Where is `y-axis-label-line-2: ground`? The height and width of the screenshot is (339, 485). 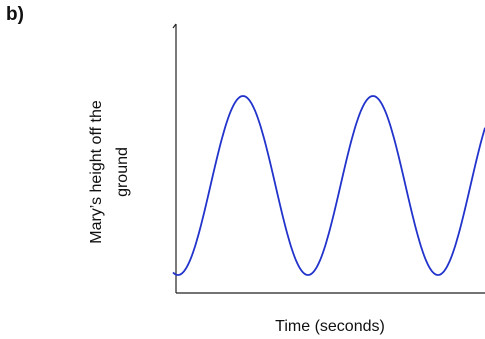
y-axis-label-line-2: ground is located at coordinates (122, 172).